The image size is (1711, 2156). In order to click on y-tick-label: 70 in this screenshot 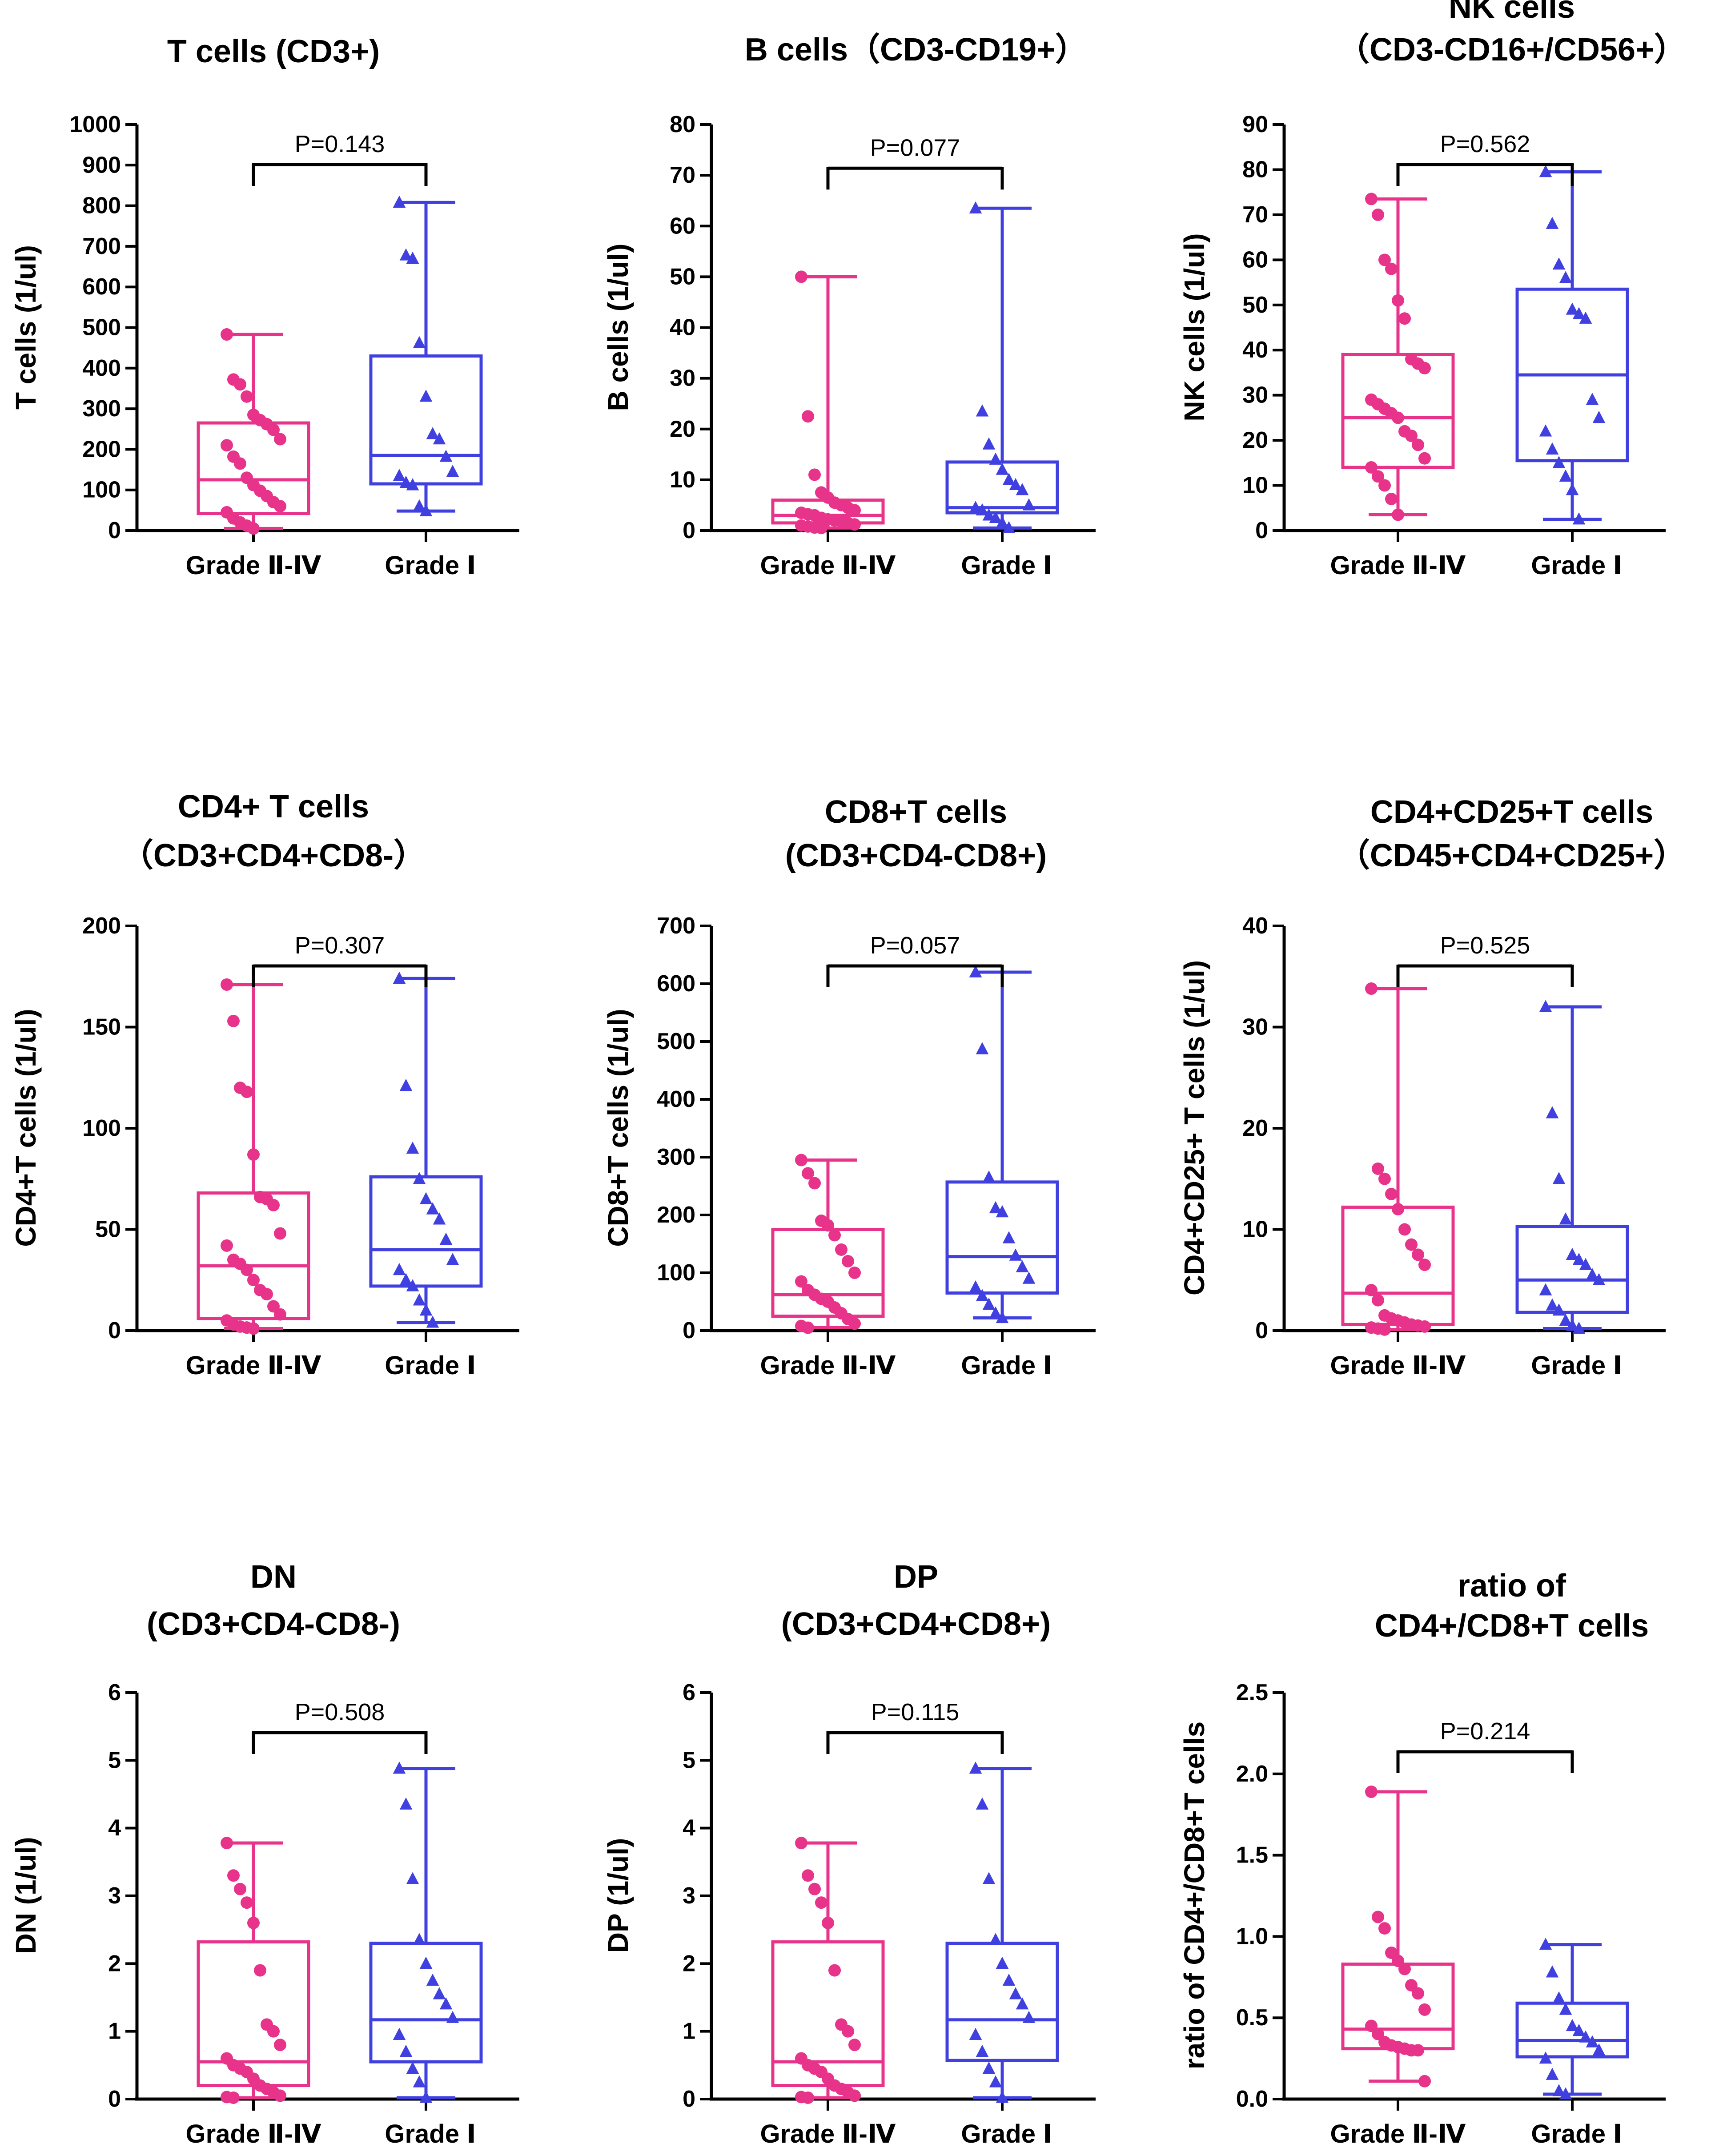, I will do `click(1255, 215)`.